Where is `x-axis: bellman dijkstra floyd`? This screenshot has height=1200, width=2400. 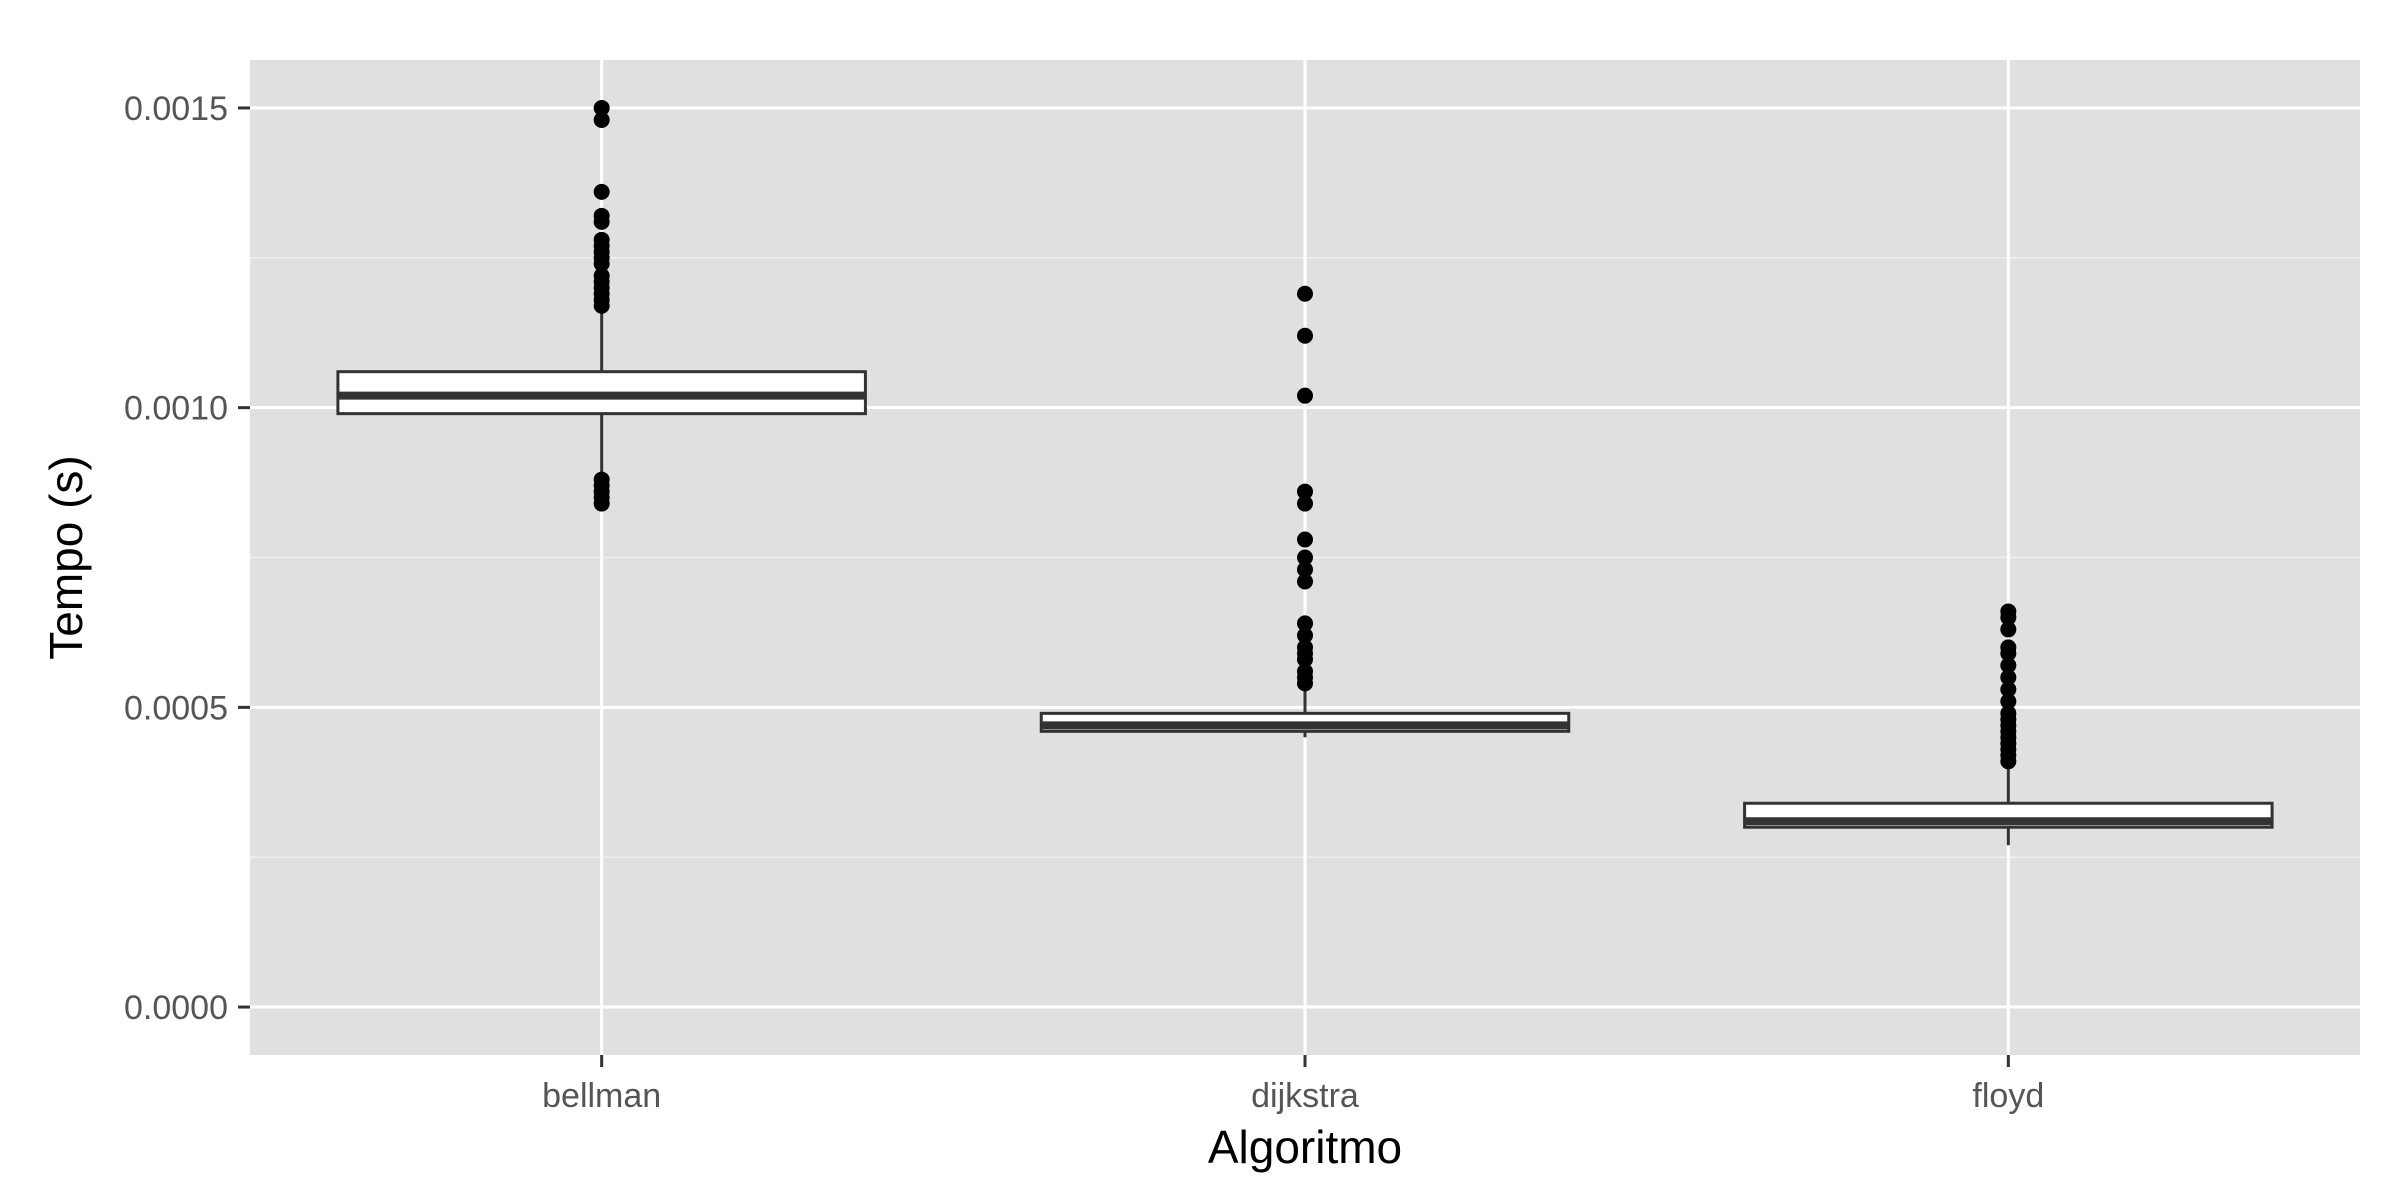
x-axis: bellman dijkstra floyd is located at coordinates (1293, 1085).